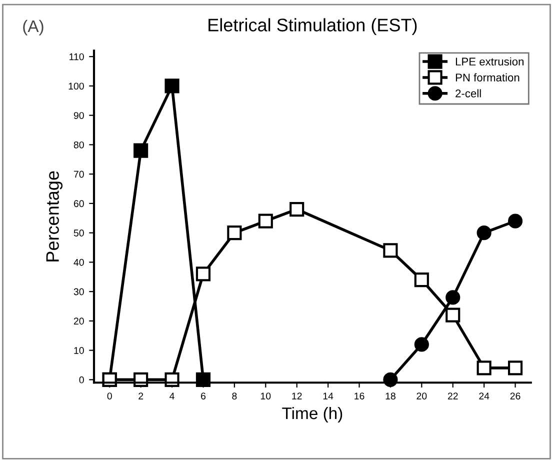  What do you see at coordinates (33, 28) in the screenshot?
I see `text: (A)` at bounding box center [33, 28].